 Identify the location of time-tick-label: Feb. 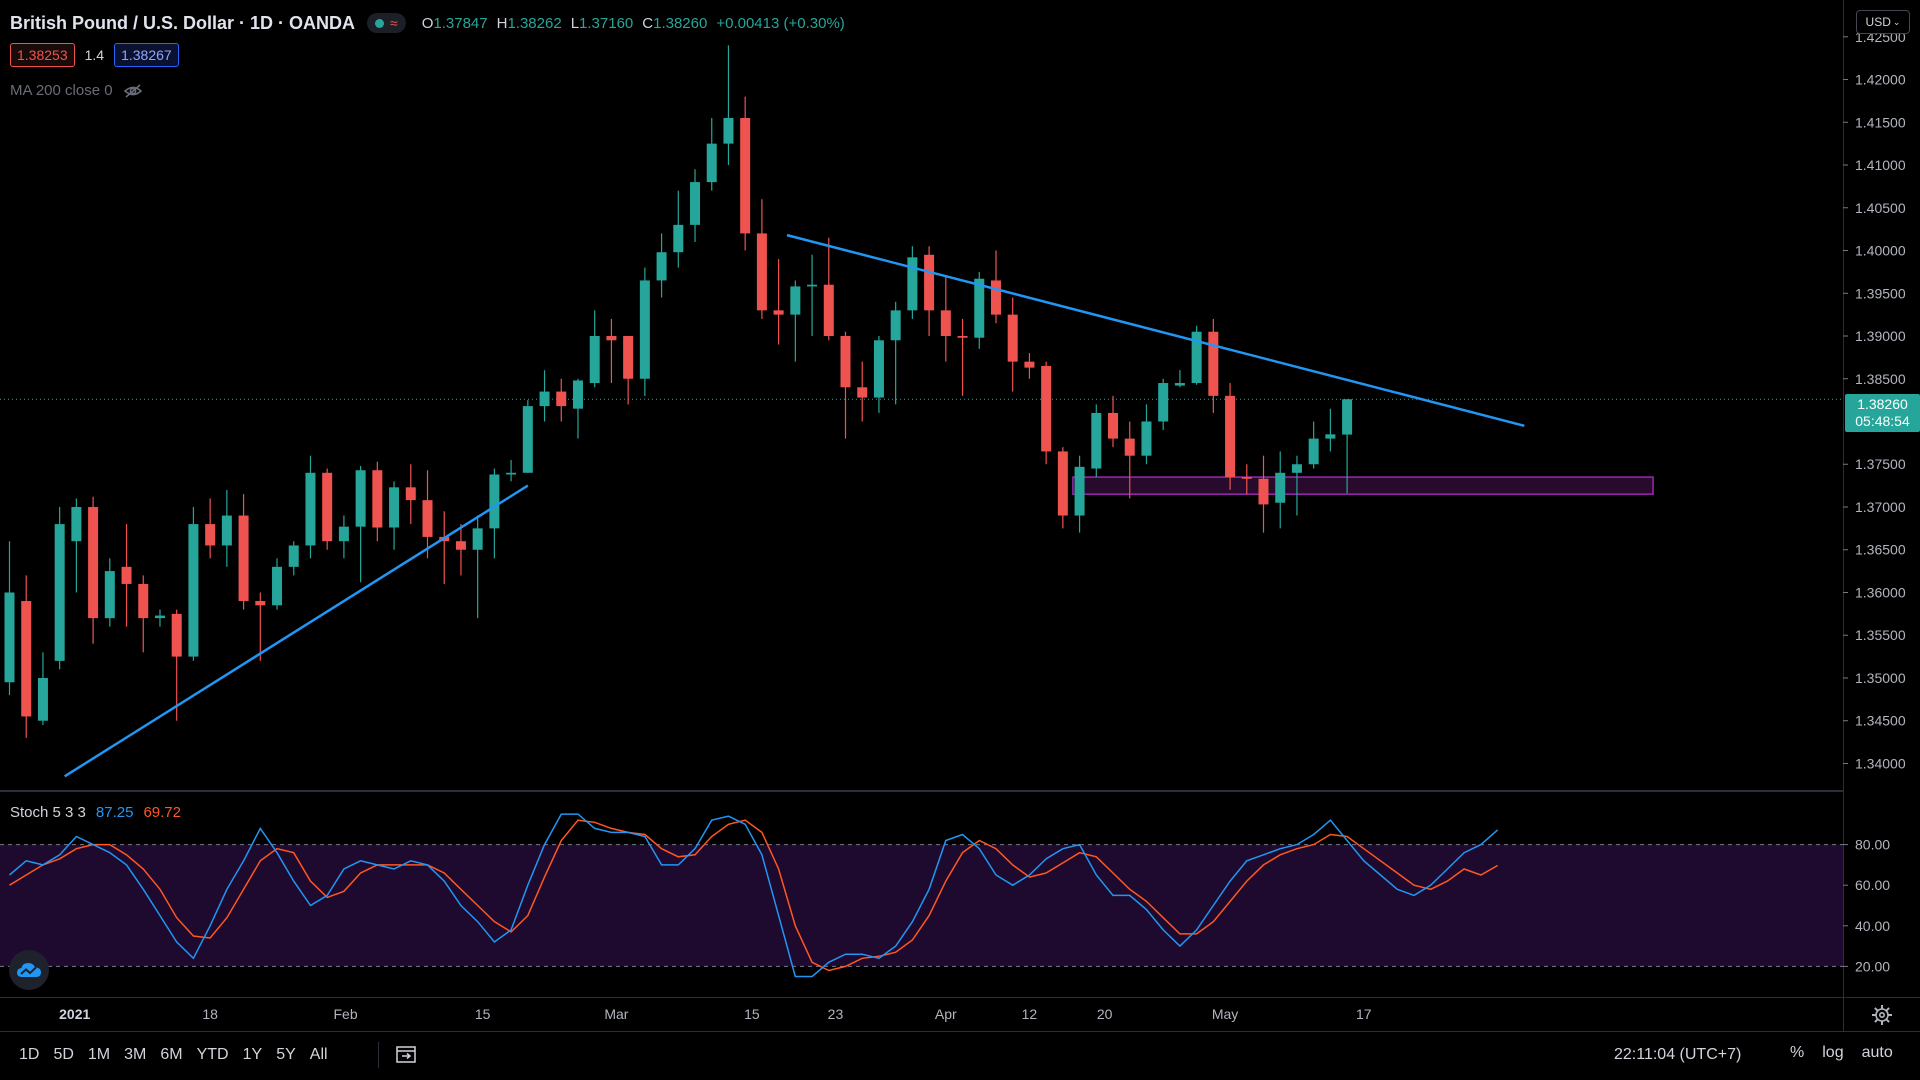
(346, 1014).